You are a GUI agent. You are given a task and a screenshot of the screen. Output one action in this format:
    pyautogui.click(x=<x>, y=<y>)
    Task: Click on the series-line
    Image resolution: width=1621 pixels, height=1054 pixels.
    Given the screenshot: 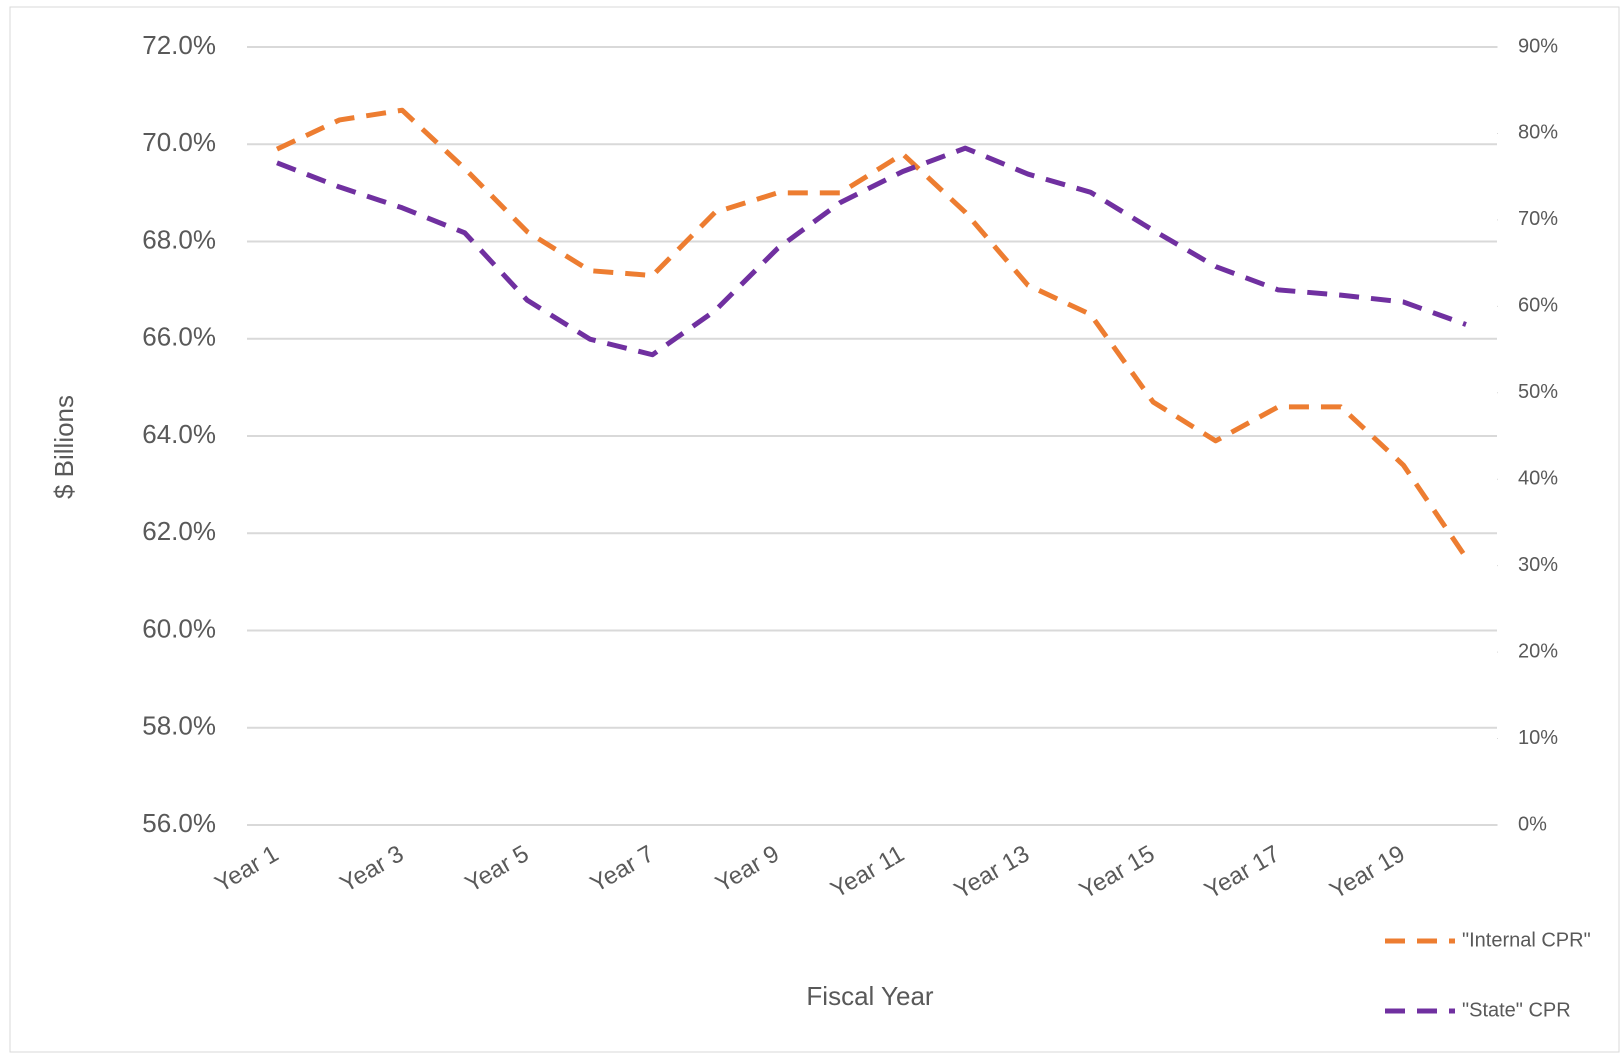 What is the action you would take?
    pyautogui.click(x=871, y=251)
    